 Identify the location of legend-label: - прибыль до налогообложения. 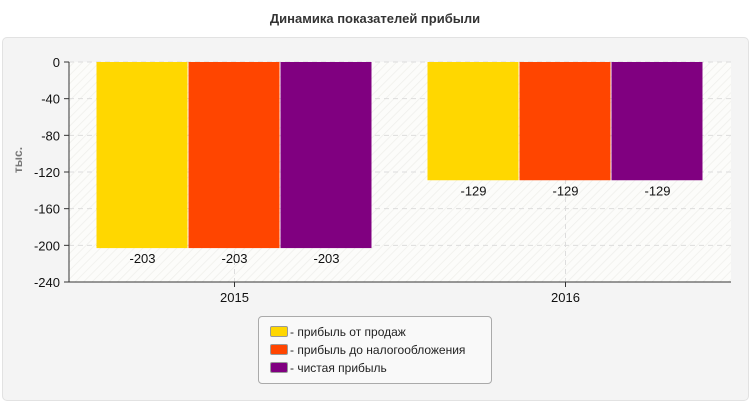
(378, 350).